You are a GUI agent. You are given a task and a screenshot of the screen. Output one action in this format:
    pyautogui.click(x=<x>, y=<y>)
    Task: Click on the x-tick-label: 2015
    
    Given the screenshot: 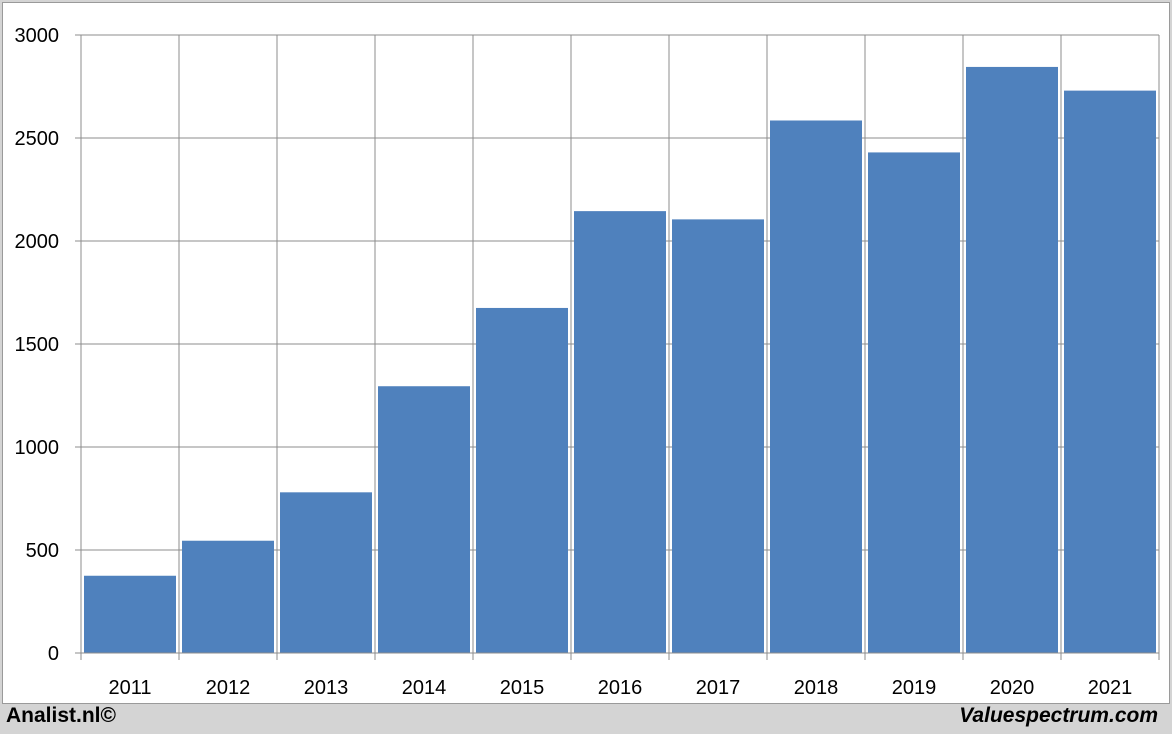 What is the action you would take?
    pyautogui.click(x=522, y=688)
    